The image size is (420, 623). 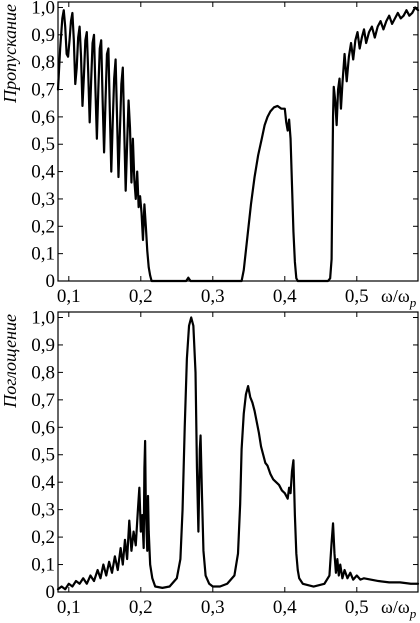 I want to click on absorption-ytick-label: 0,3, so click(x=43, y=510).